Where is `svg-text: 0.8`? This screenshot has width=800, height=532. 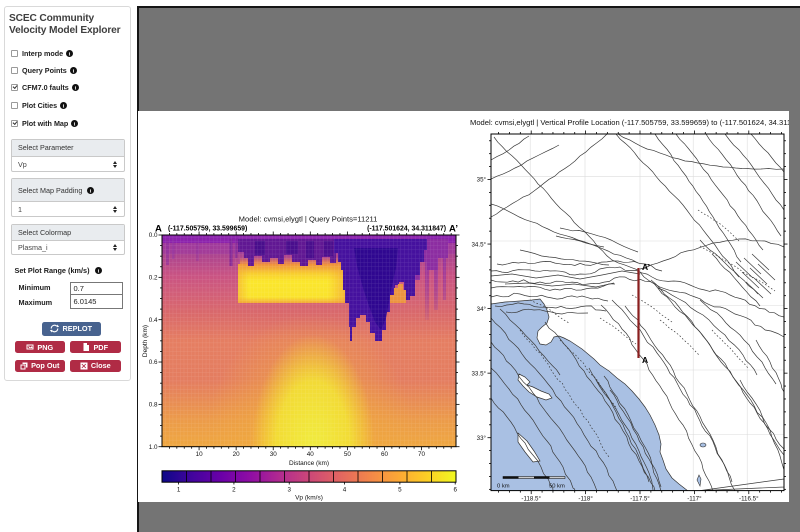
svg-text: 0.8 is located at coordinates (153, 405).